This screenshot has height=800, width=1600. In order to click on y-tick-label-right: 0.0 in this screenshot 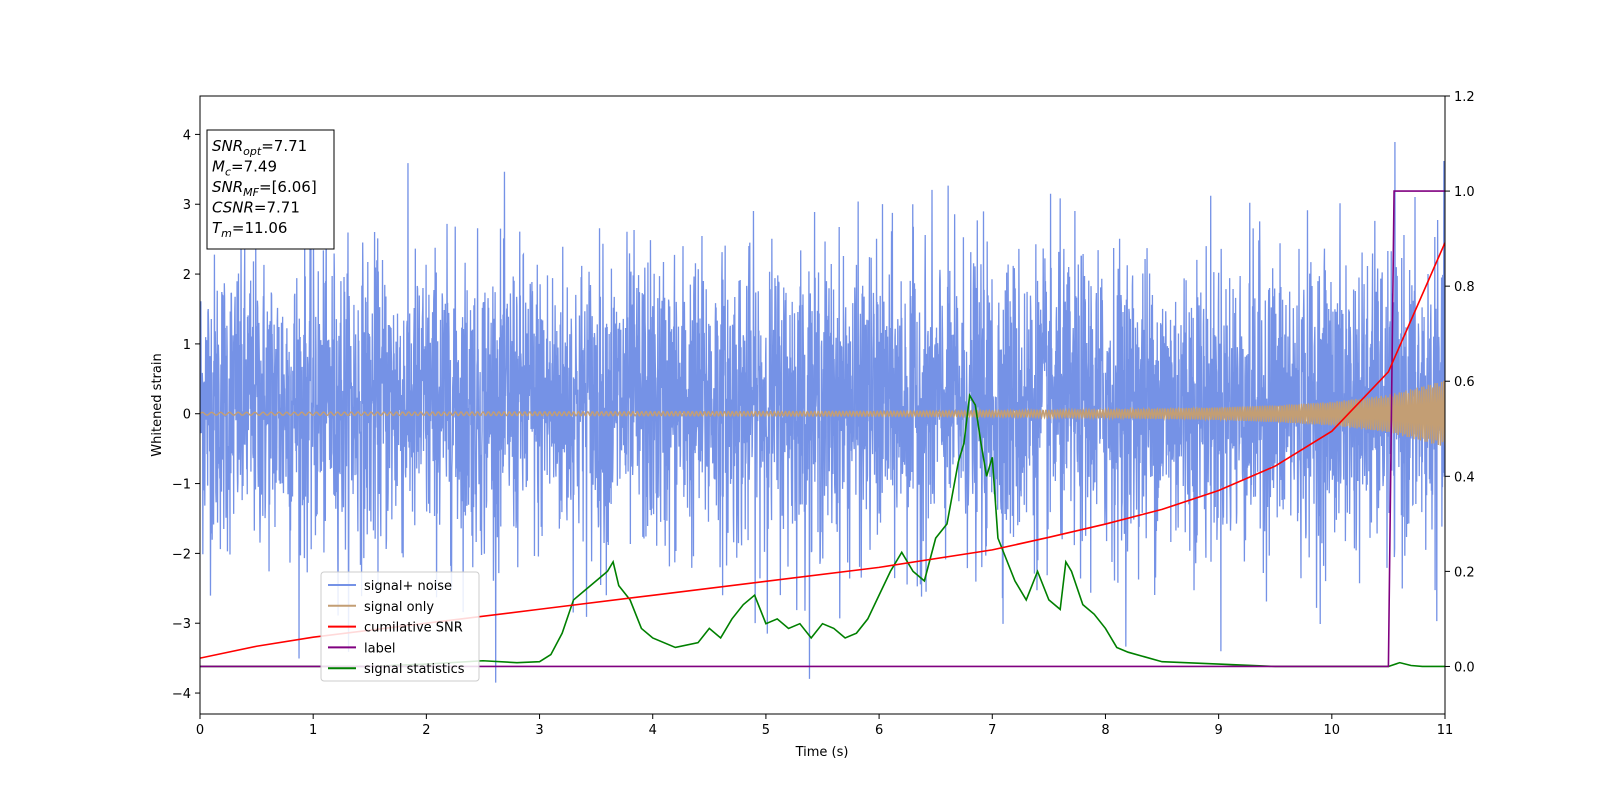, I will do `click(1464, 667)`.